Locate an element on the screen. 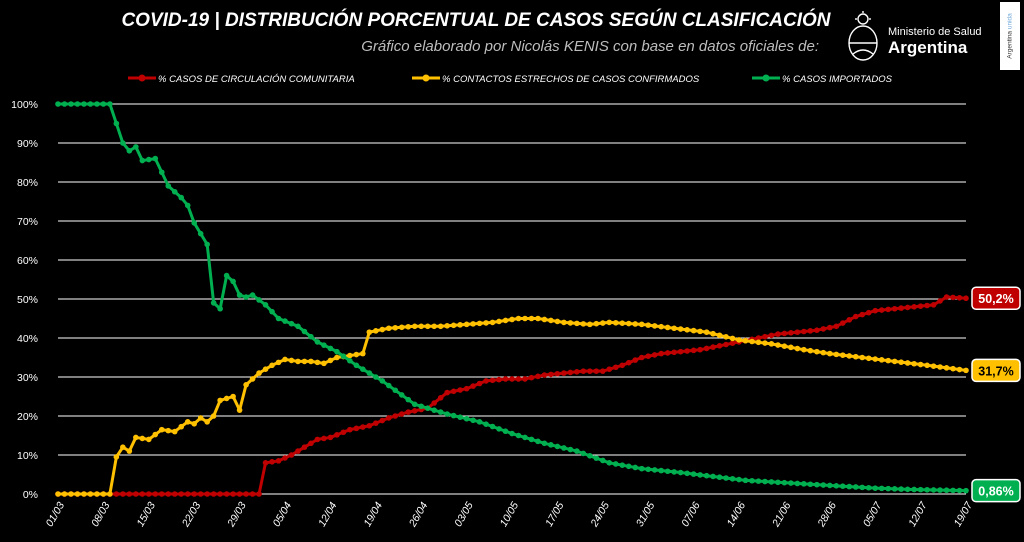 The height and width of the screenshot is (542, 1024). legend-label: % CASOS DE CIRCULACIÓN COMUNITARIA is located at coordinates (256, 79).